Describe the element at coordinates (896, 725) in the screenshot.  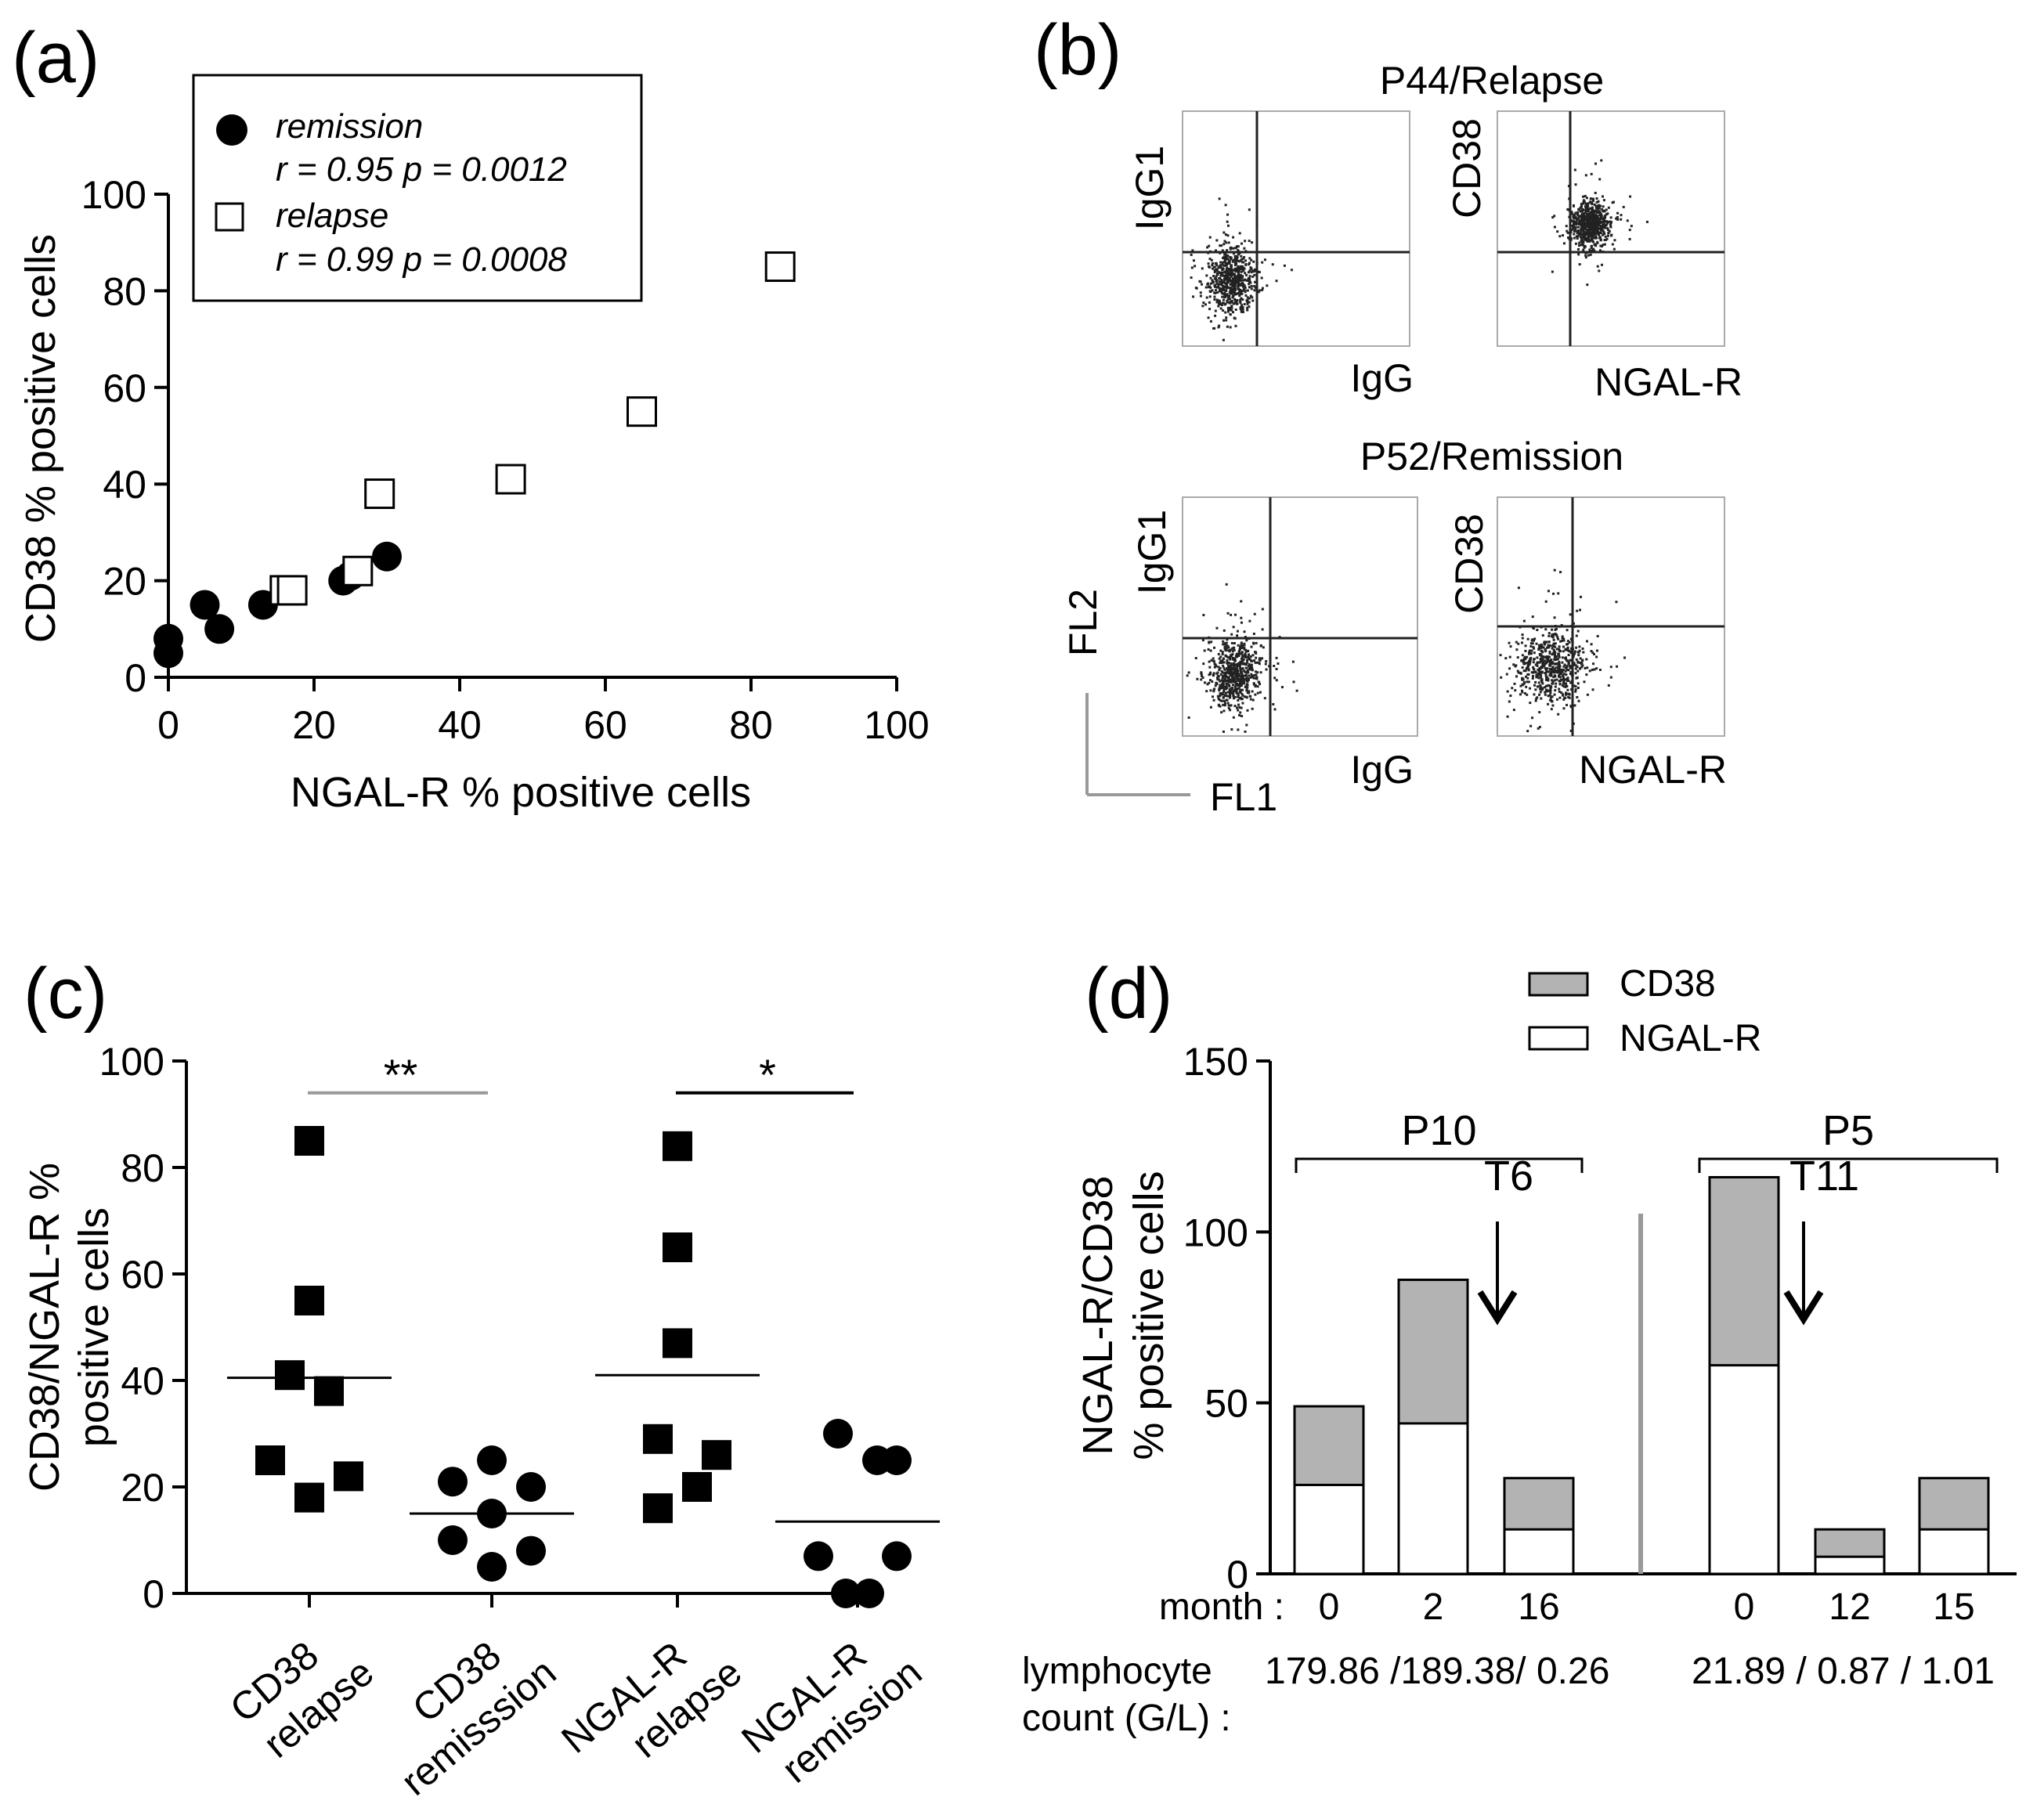
I see `a-x-tick-label: 100` at that location.